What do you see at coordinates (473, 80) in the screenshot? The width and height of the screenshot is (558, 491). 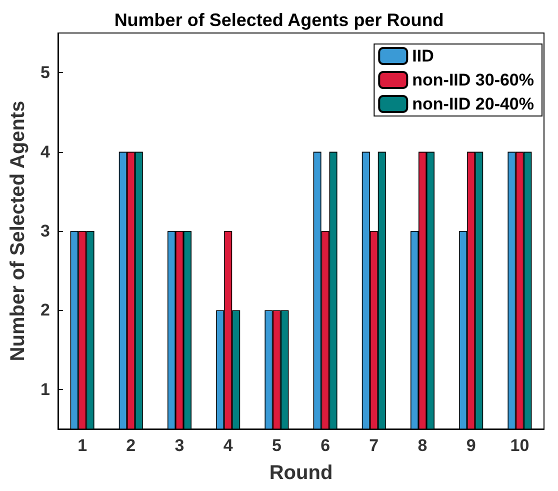 I see `legend-label: non-IID 30-60%` at bounding box center [473, 80].